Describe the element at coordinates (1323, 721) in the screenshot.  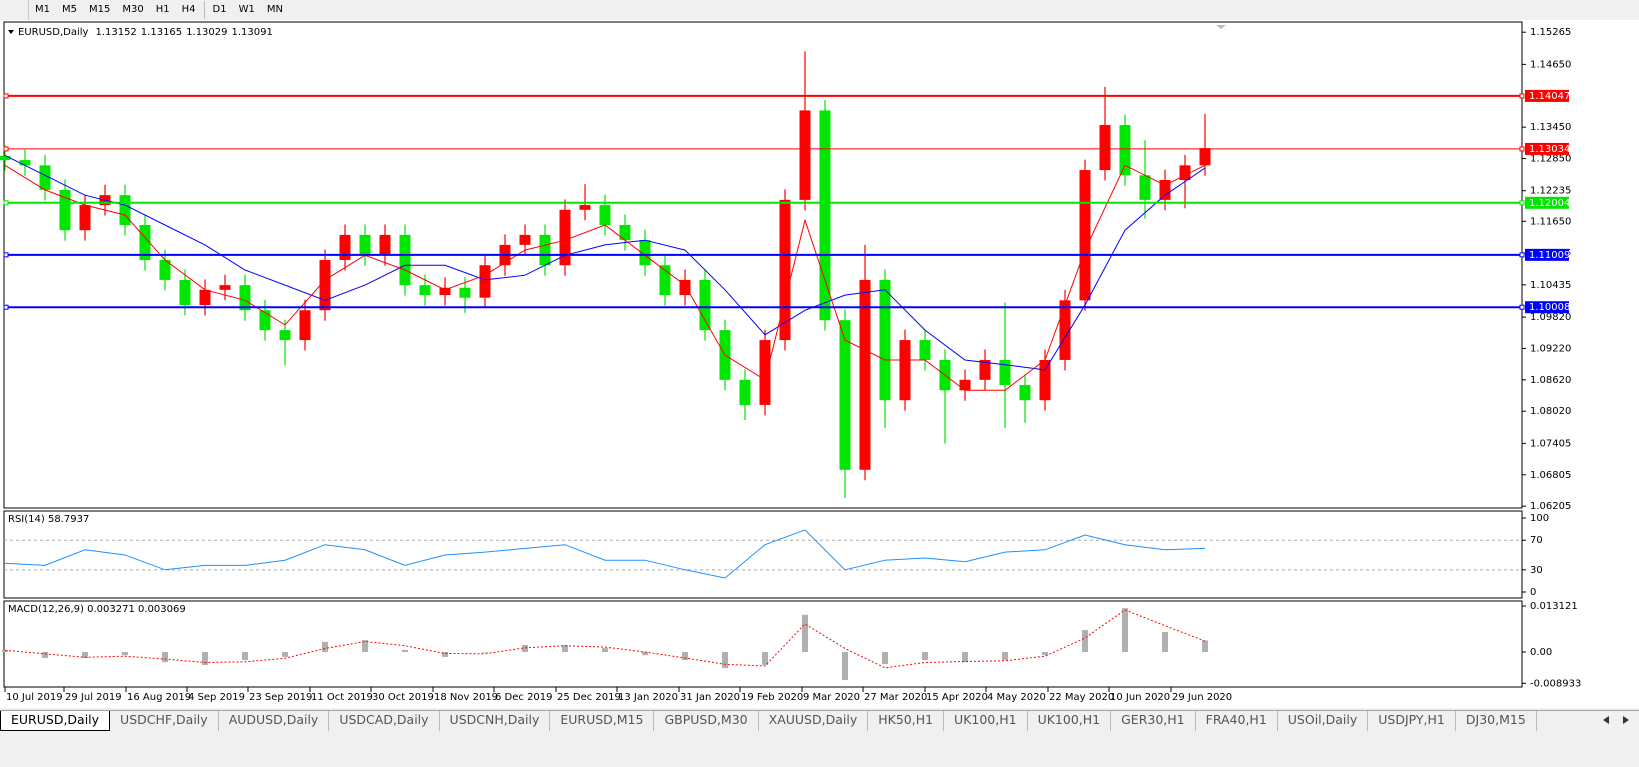
I see `chart-tab: USOil,Daily` at that location.